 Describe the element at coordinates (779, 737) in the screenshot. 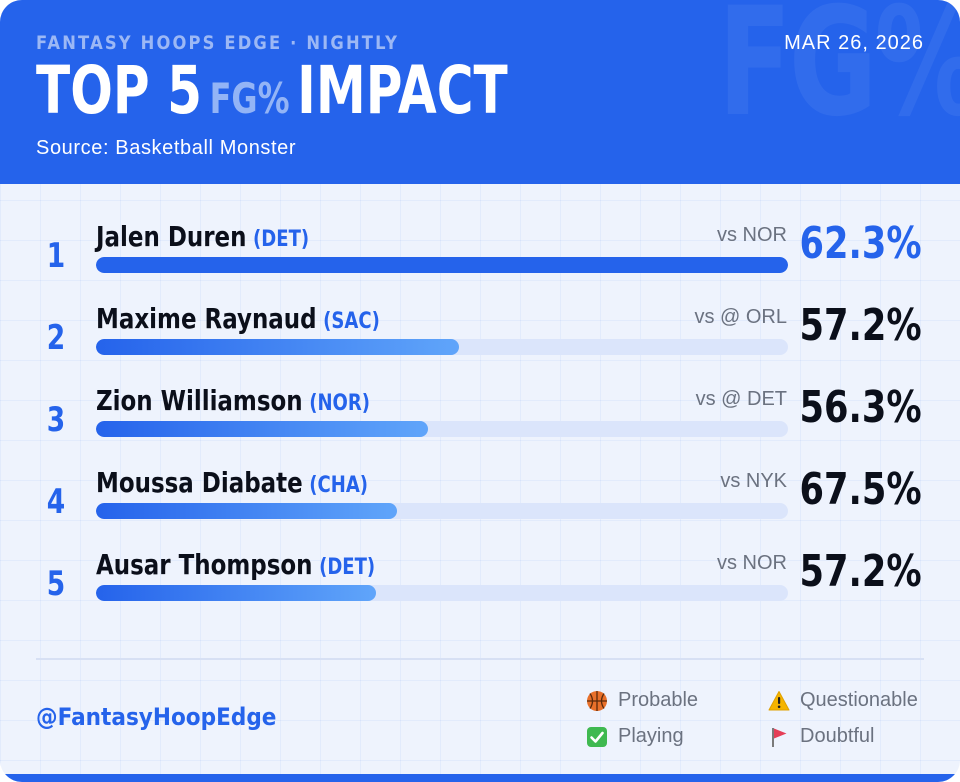

I see `flag-icon` at that location.